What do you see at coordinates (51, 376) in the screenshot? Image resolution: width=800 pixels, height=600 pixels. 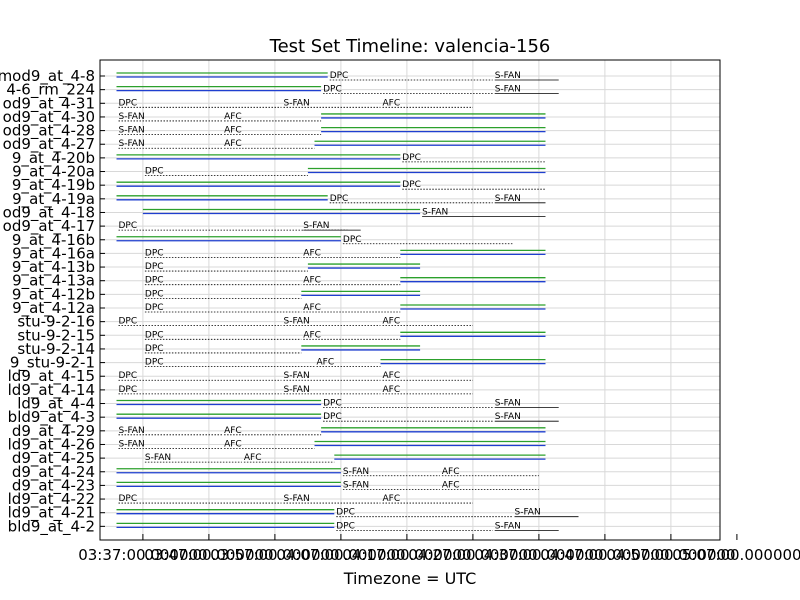 I see `y-tick-label: ld9_at_4-15` at bounding box center [51, 376].